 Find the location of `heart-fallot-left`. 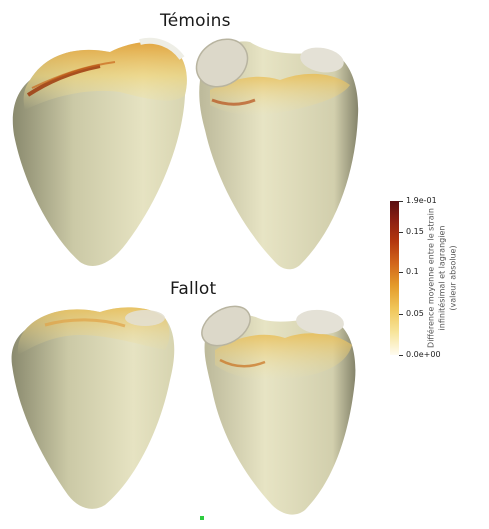

heart-fallot-left is located at coordinates (93, 408).